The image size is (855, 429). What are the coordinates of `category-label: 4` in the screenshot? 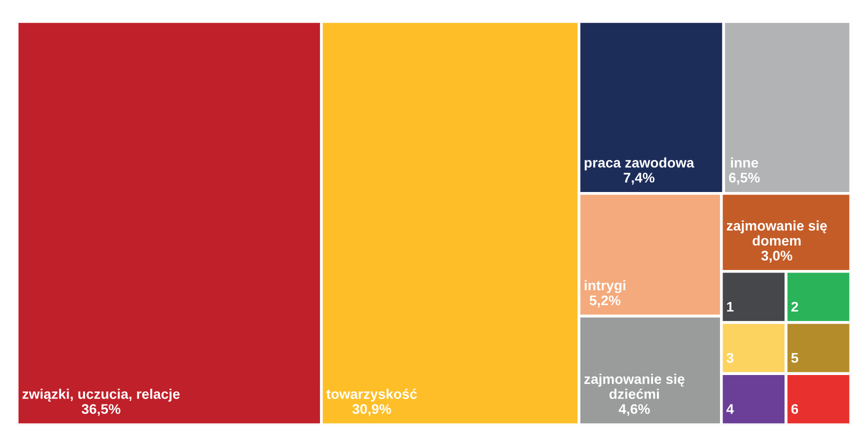 It's located at (730, 409).